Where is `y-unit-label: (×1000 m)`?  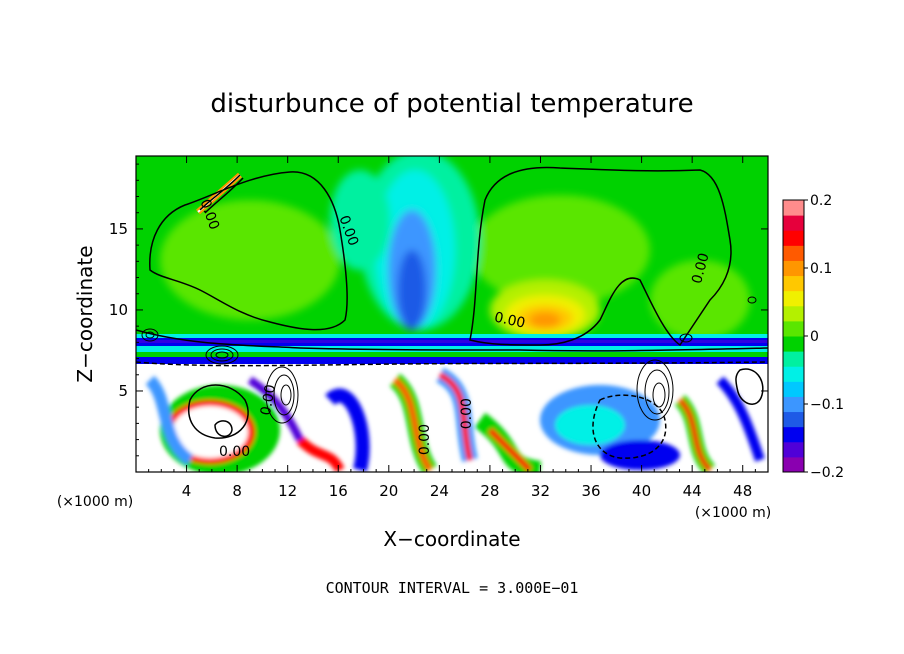
y-unit-label: (×1000 m) is located at coordinates (733, 513).